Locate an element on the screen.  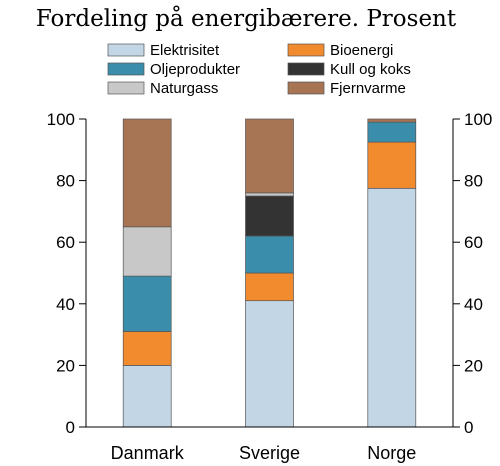
y-tick-label-right-80: 80 is located at coordinates (473, 181).